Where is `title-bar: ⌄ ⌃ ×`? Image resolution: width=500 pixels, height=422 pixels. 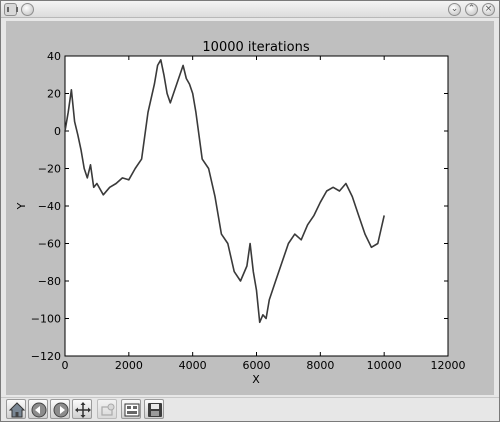
title-bar: ⌄ ⌃ × is located at coordinates (250, 9).